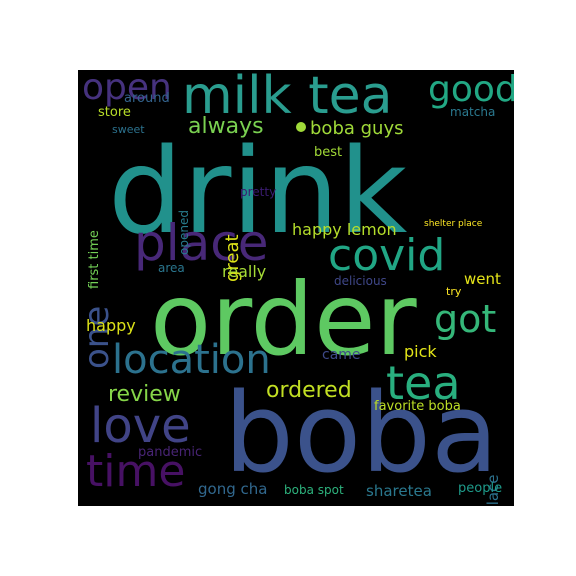 This screenshot has height=576, width=576. Describe the element at coordinates (191, 360) in the screenshot. I see `word-location: location` at that location.